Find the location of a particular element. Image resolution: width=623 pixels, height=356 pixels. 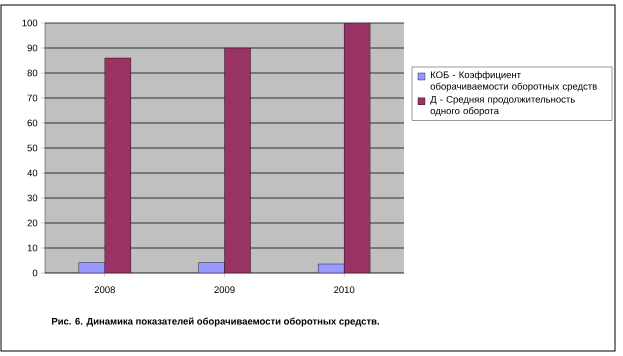

y-tick-label: 80 is located at coordinates (32, 73).